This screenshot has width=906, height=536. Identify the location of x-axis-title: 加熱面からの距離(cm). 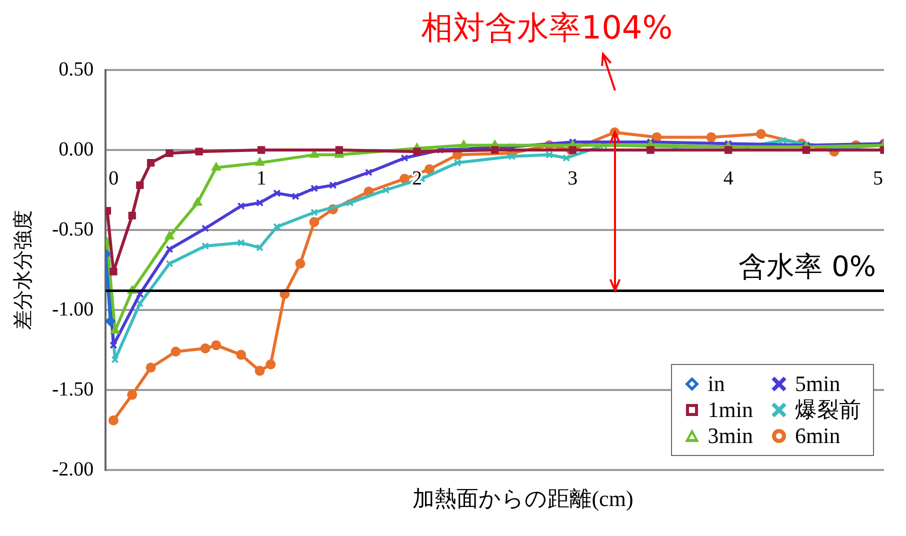
(523, 499).